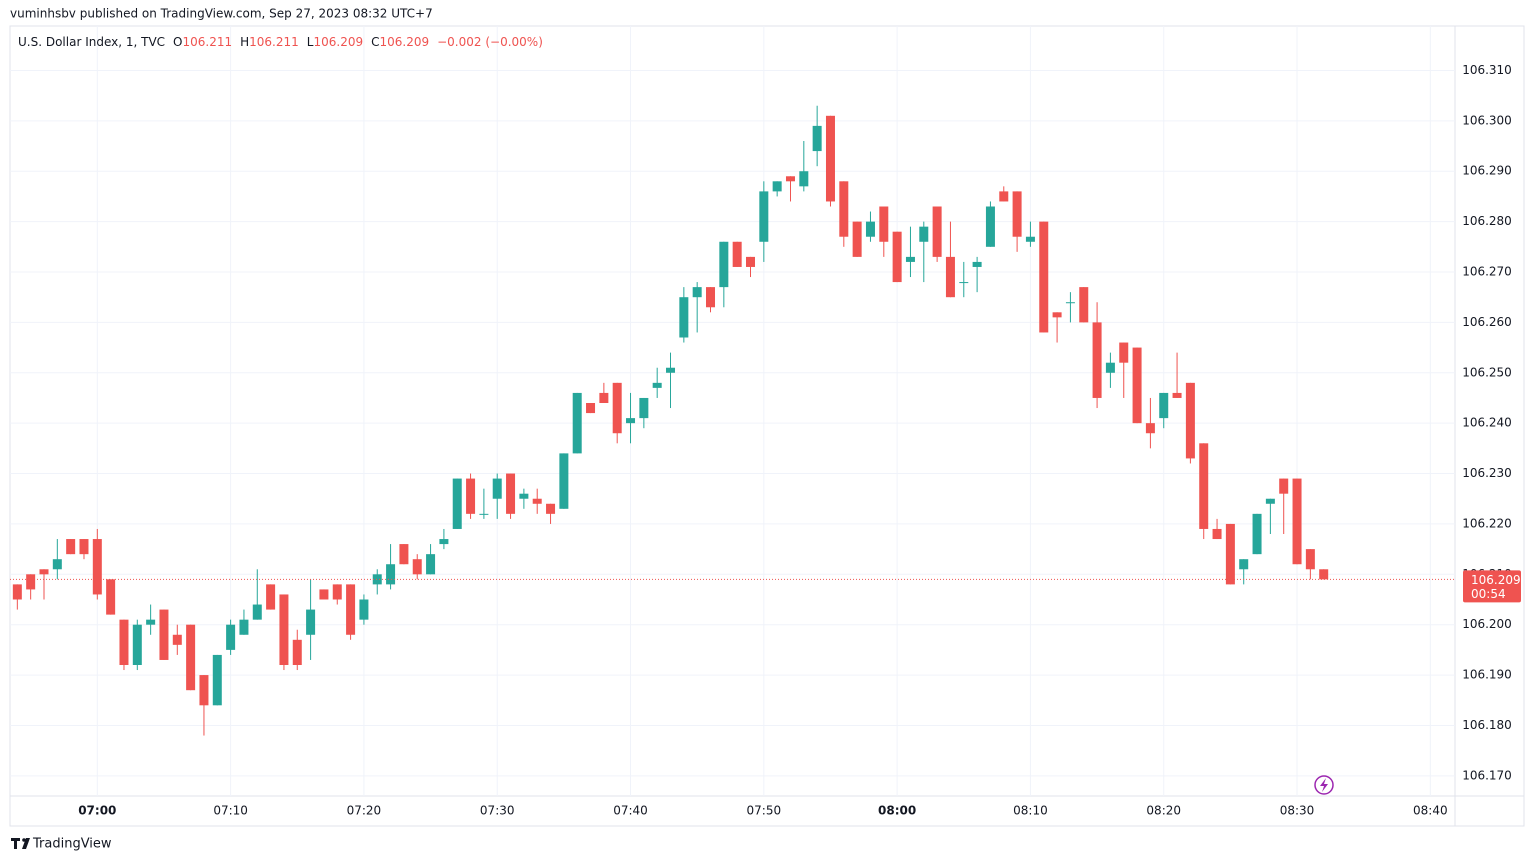 This screenshot has height=865, width=1534. What do you see at coordinates (1487, 171) in the screenshot?
I see `y-tick-label: 106.290` at bounding box center [1487, 171].